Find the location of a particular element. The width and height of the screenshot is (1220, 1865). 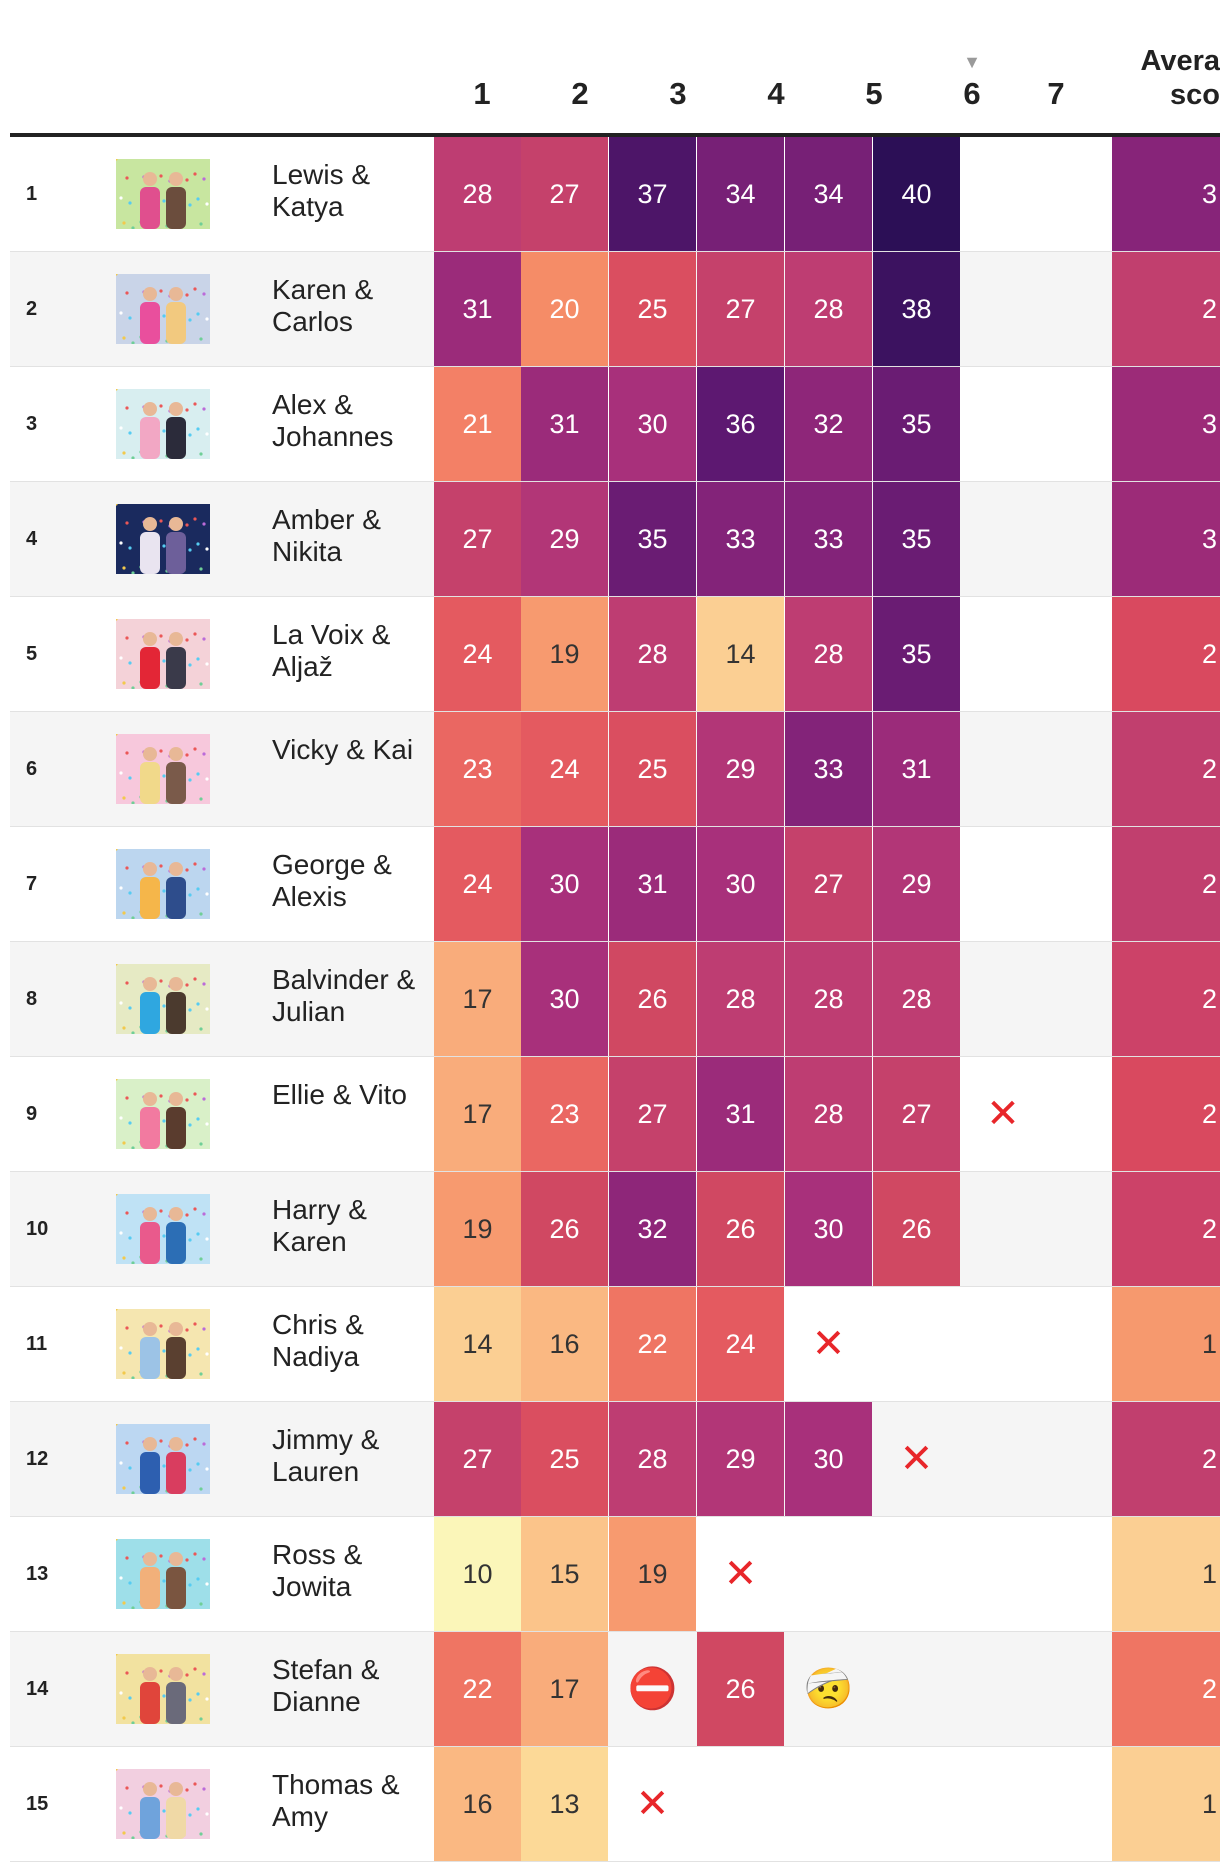

table-row: 15 Thomas & Amy 16 13 ✕ 1 is located at coordinates (615, 1804).